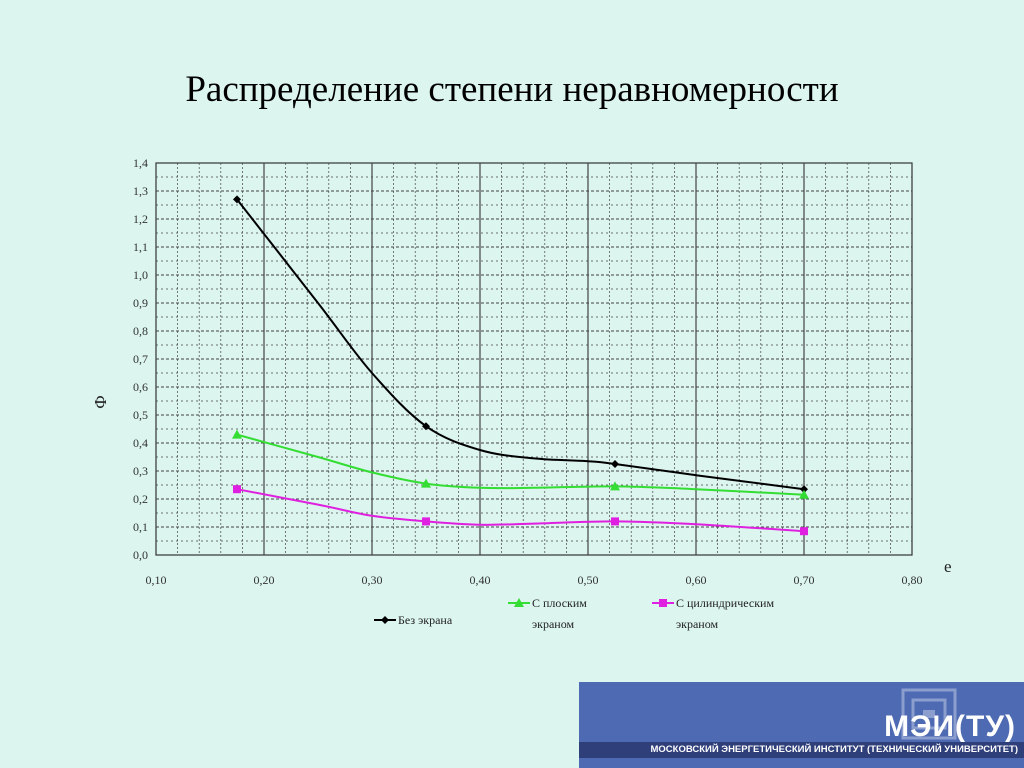 The width and height of the screenshot is (1024, 768). What do you see at coordinates (140, 219) in the screenshot?
I see `y-tick-label: 1,2` at bounding box center [140, 219].